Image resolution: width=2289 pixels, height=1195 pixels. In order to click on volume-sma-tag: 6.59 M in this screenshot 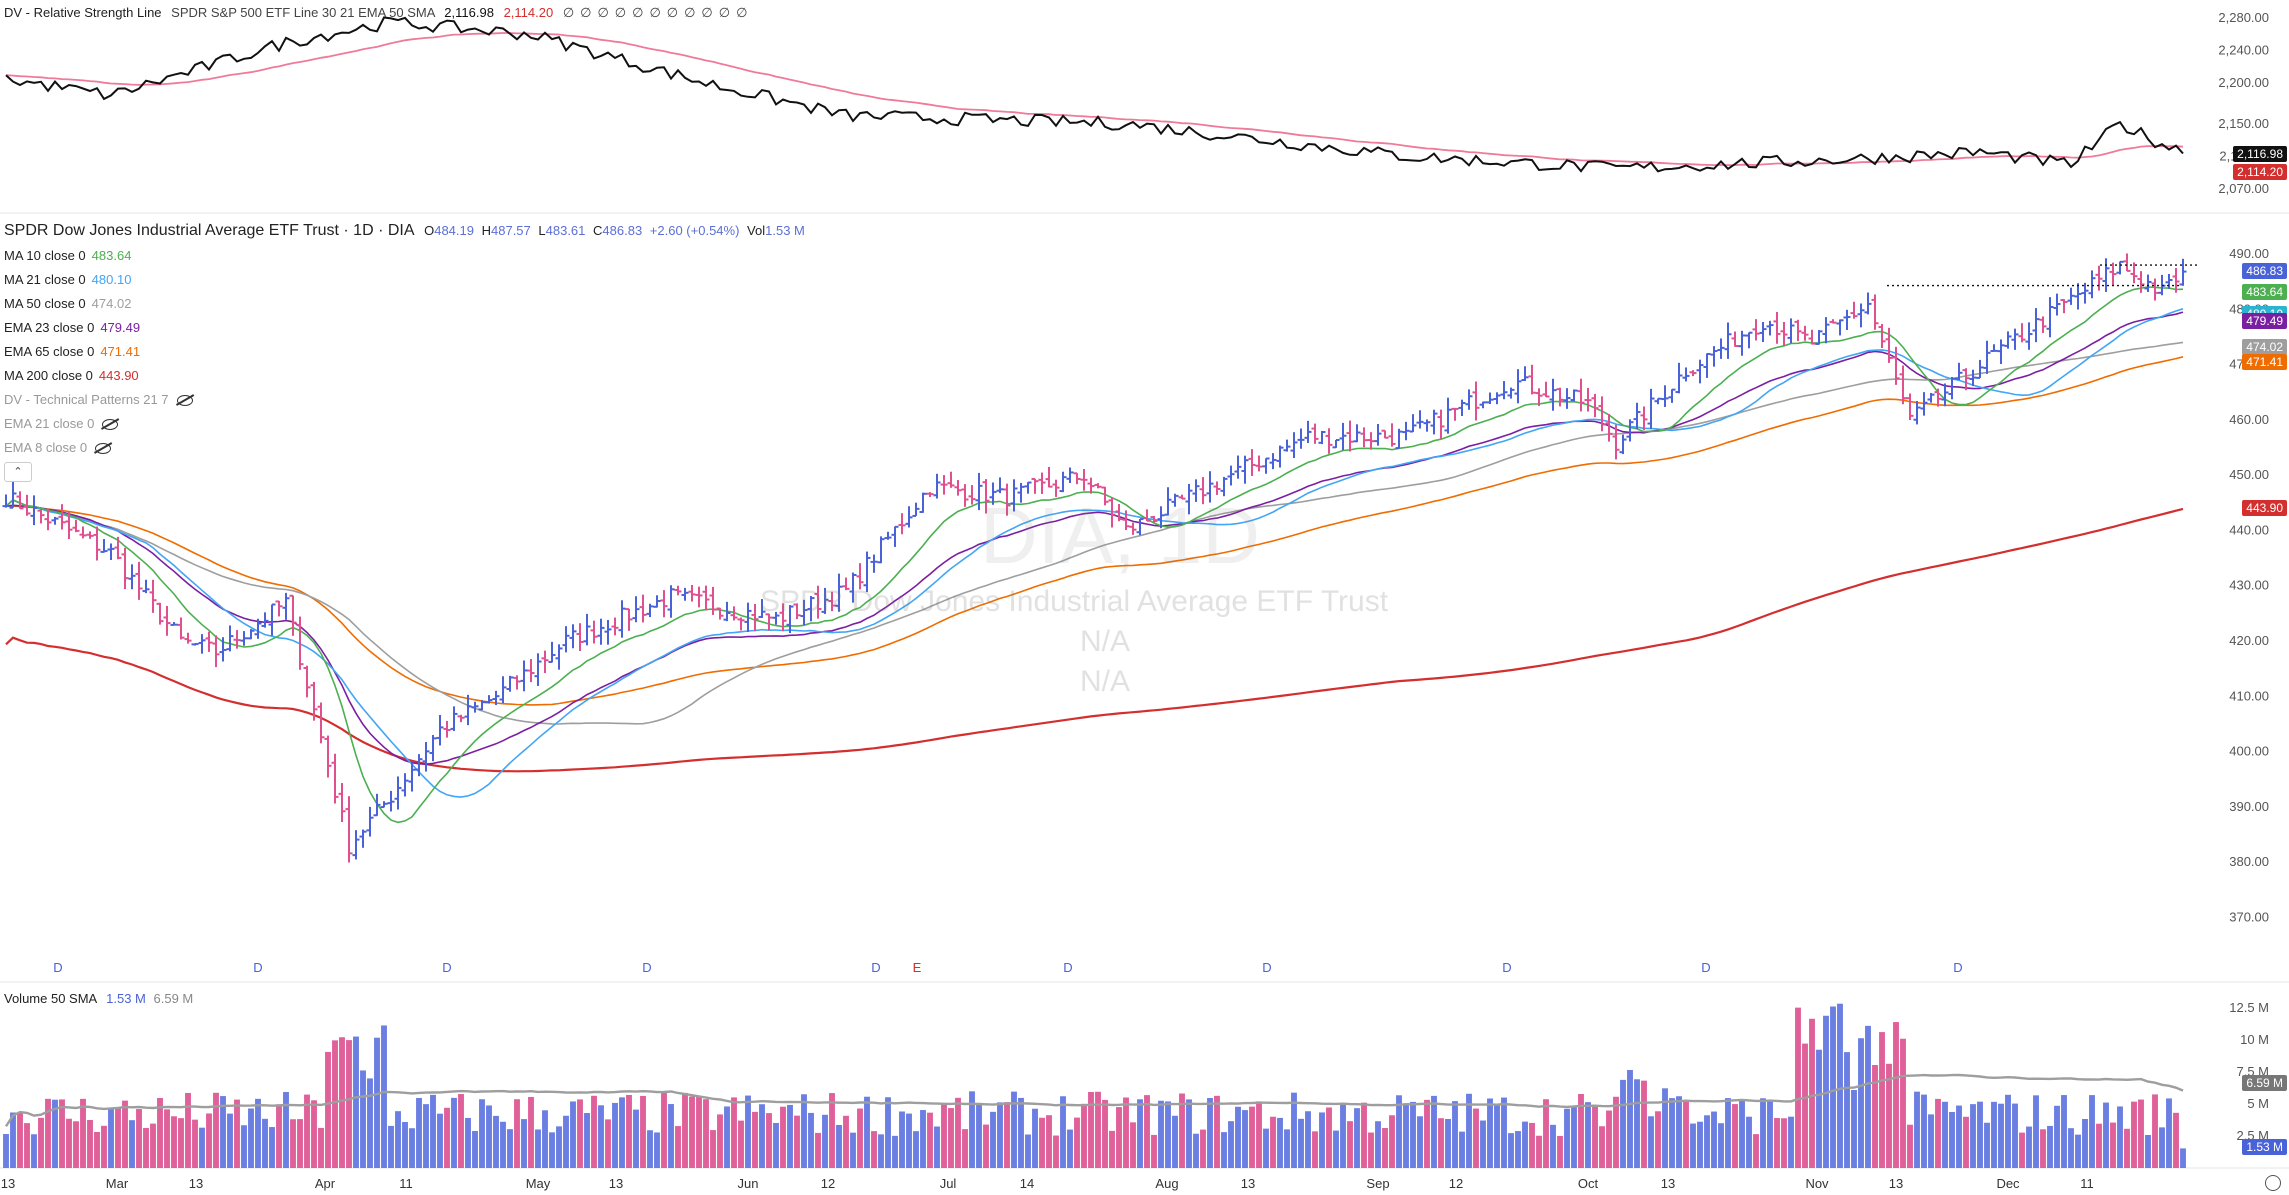, I will do `click(2264, 1082)`.